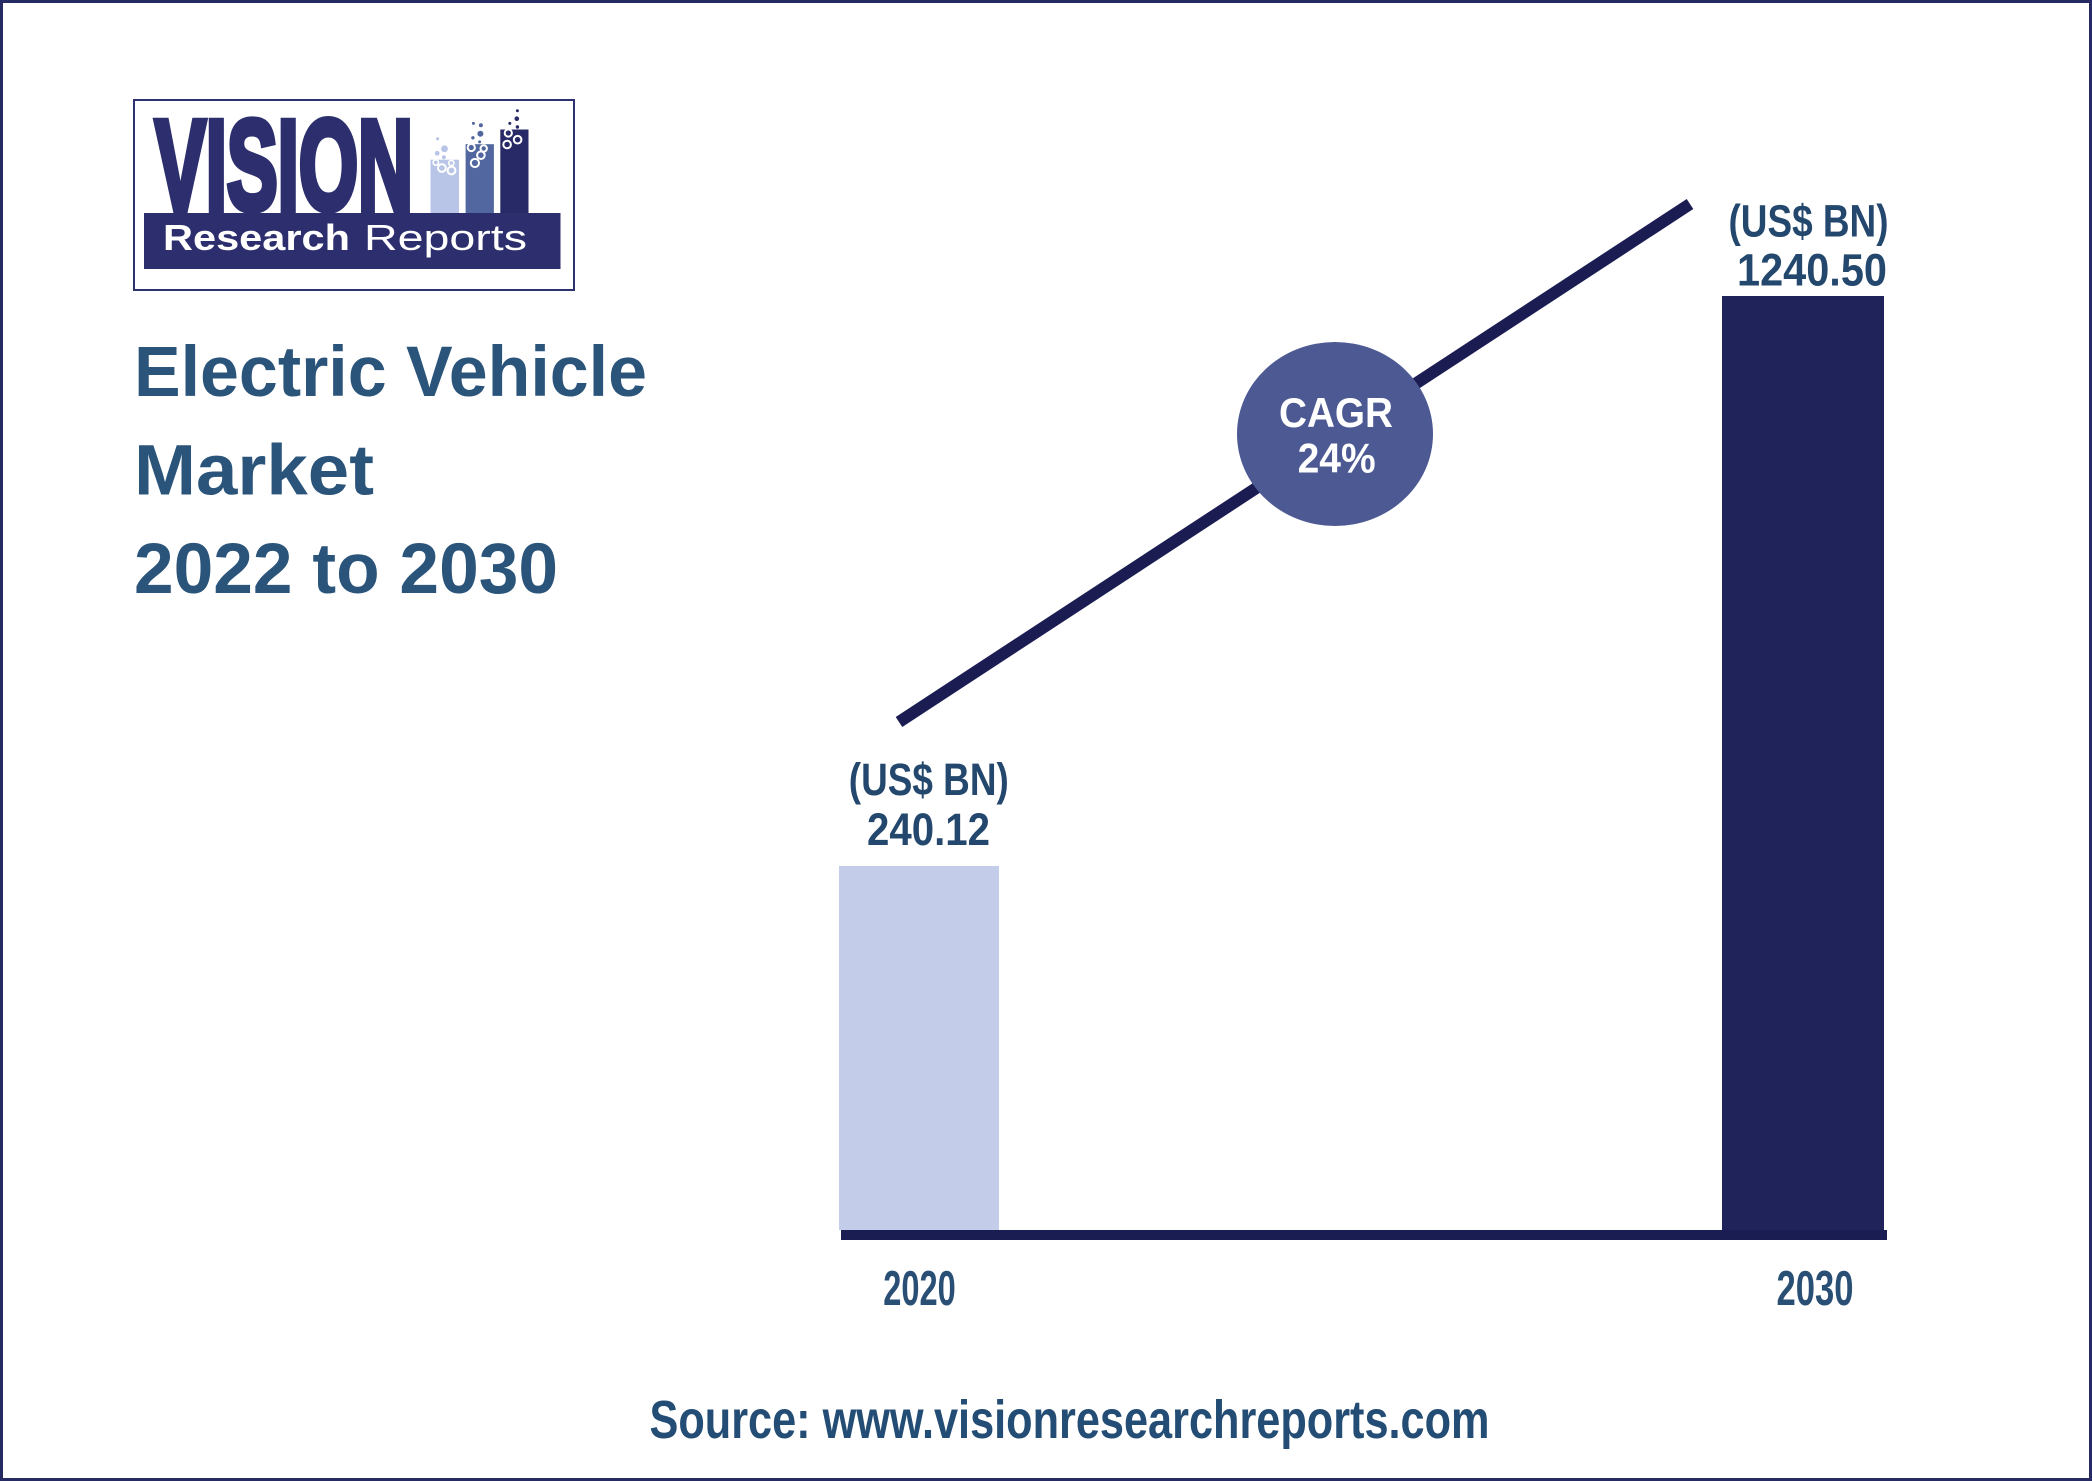  I want to click on svg-text: 24%, so click(1337, 458).